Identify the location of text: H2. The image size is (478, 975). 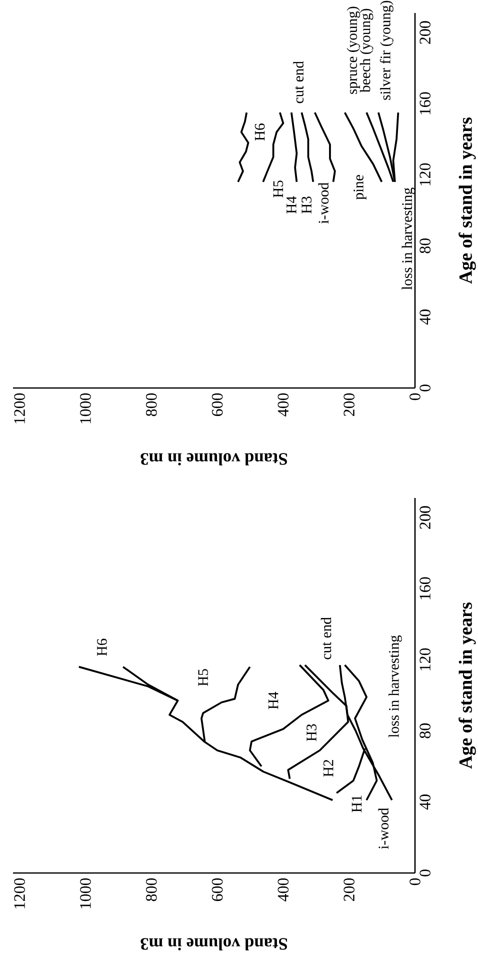
(328, 768).